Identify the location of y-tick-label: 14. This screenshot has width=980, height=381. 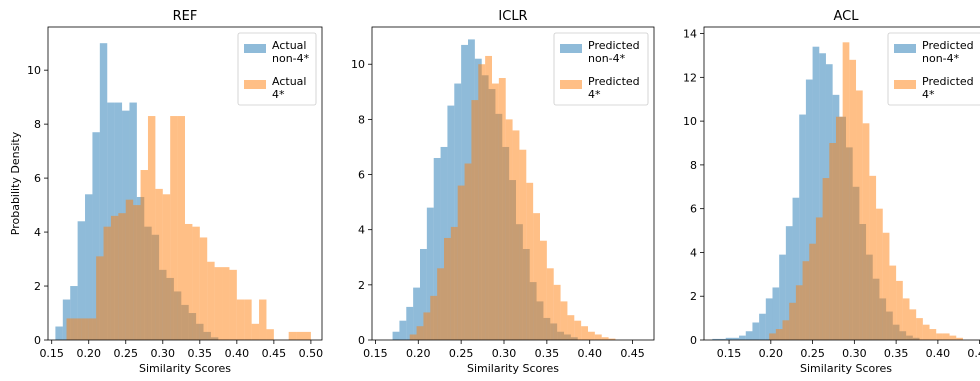
(690, 34).